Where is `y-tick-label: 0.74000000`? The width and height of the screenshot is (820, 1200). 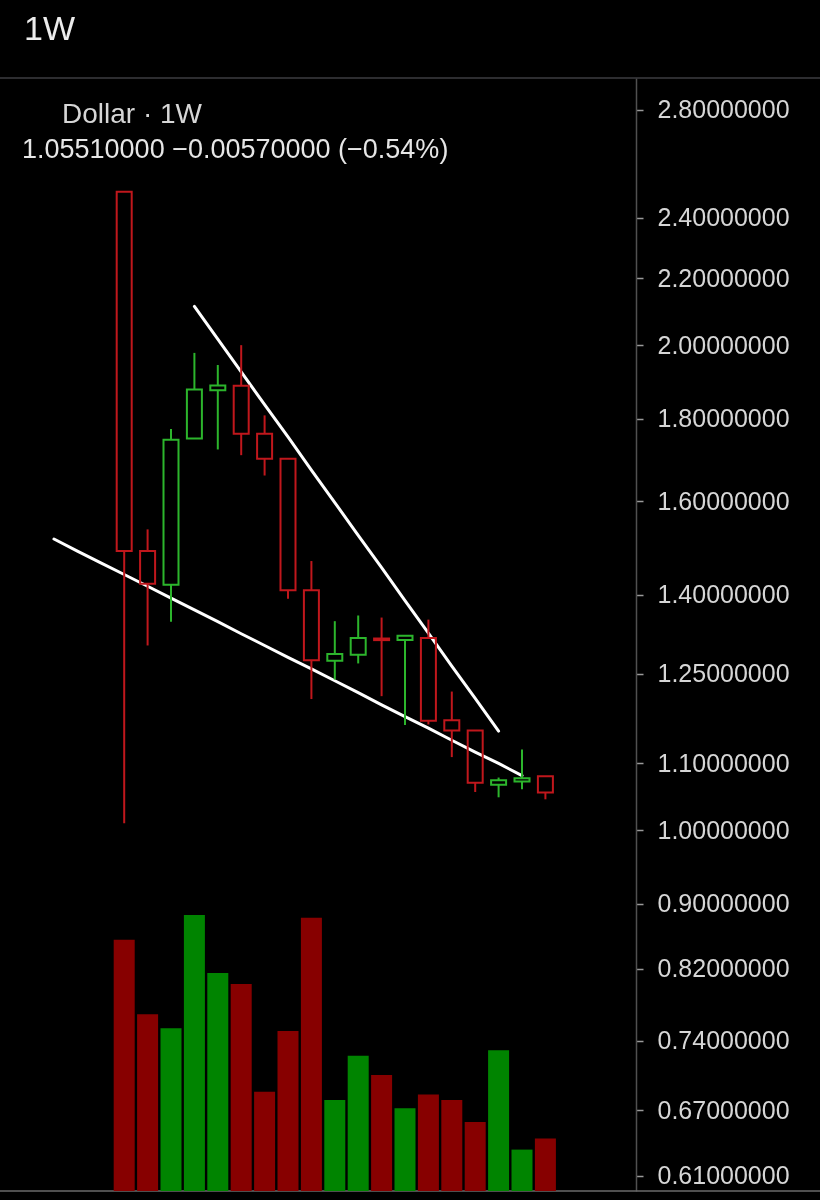
y-tick-label: 0.74000000 is located at coordinates (723, 1040).